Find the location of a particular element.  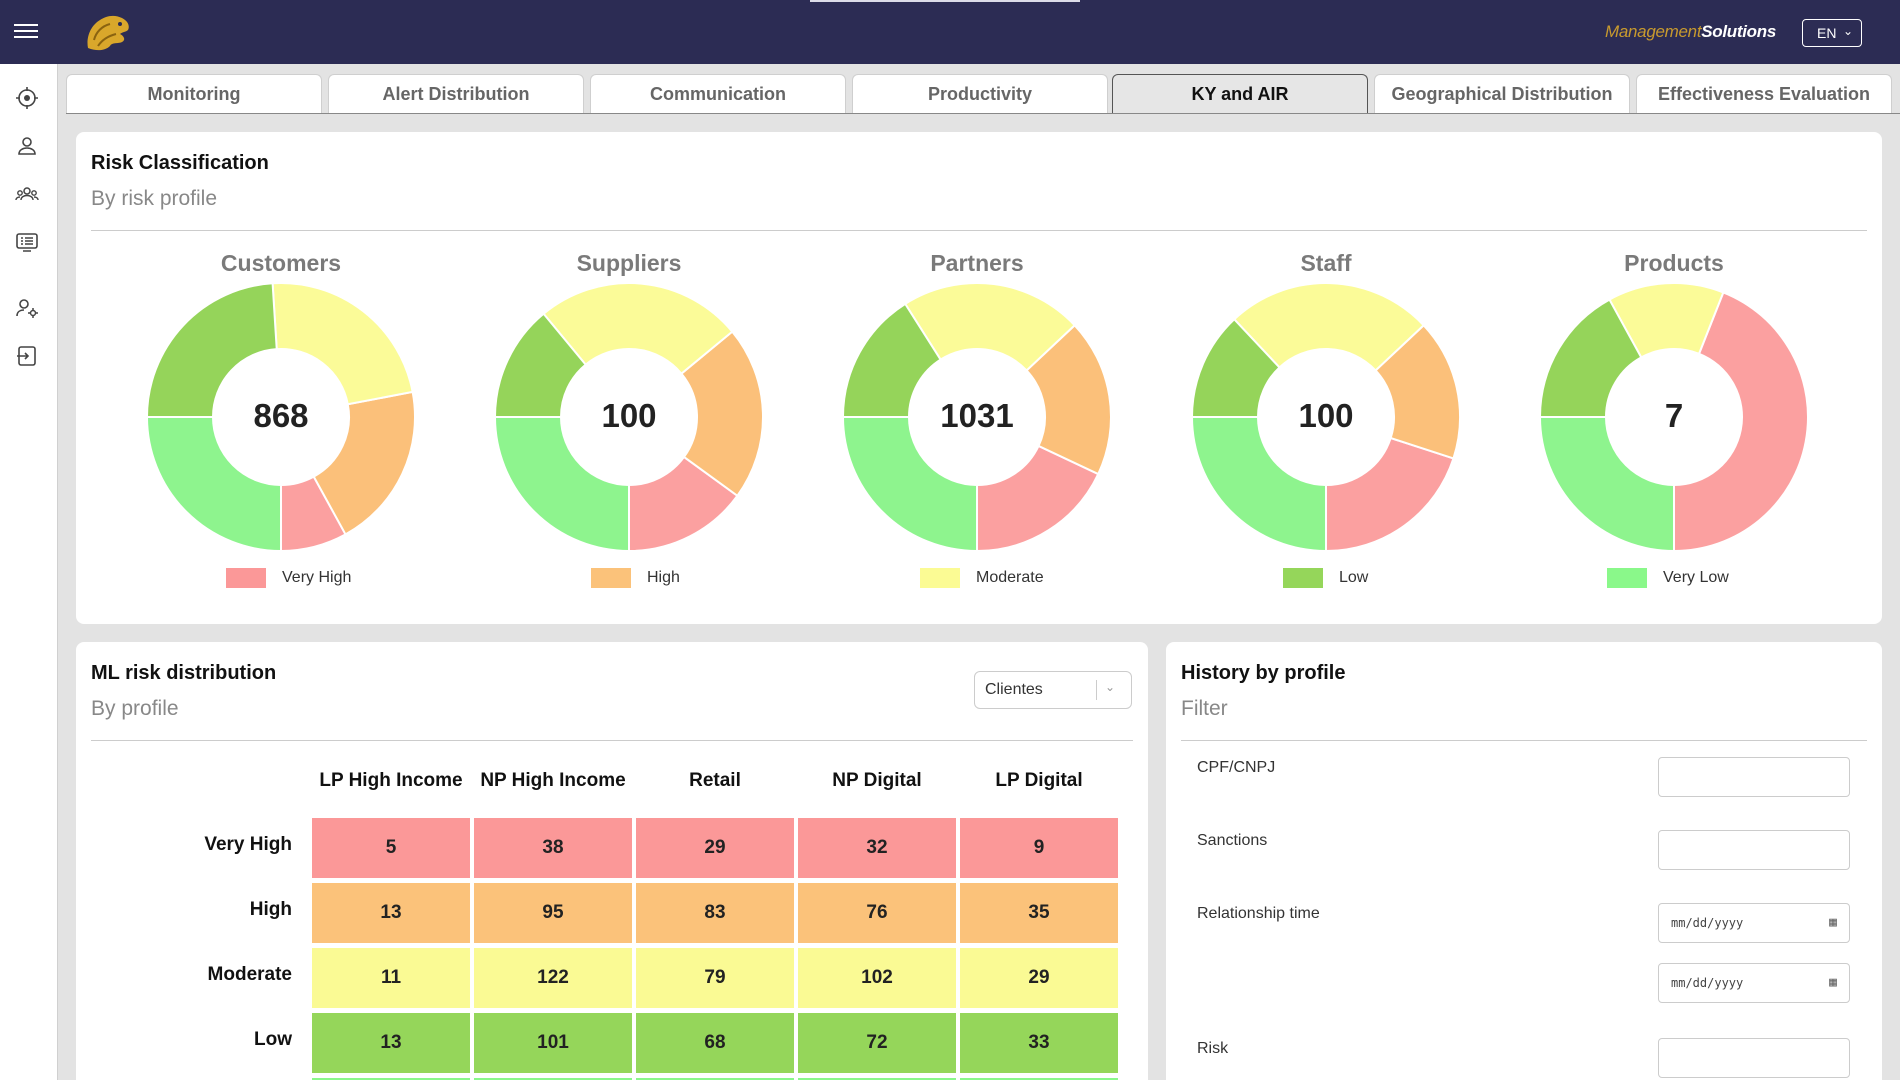

table-cell: 68 is located at coordinates (715, 1043).